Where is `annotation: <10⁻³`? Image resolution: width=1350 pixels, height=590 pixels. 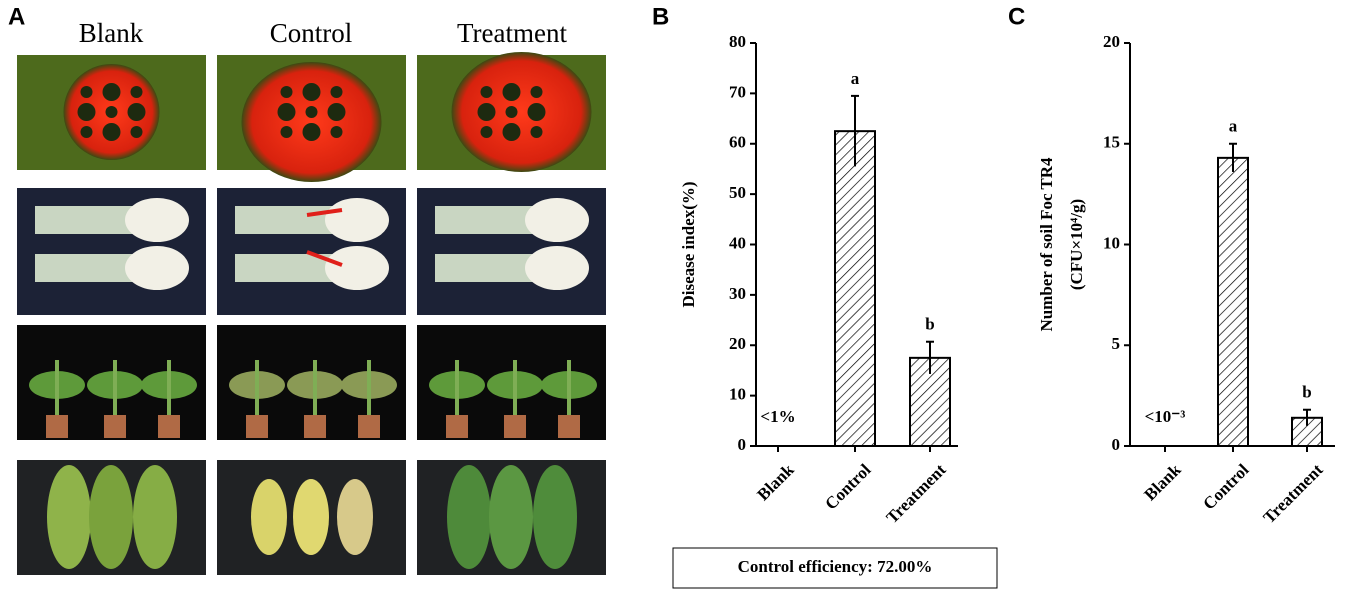
annotation: <10⁻³ is located at coordinates (1165, 416).